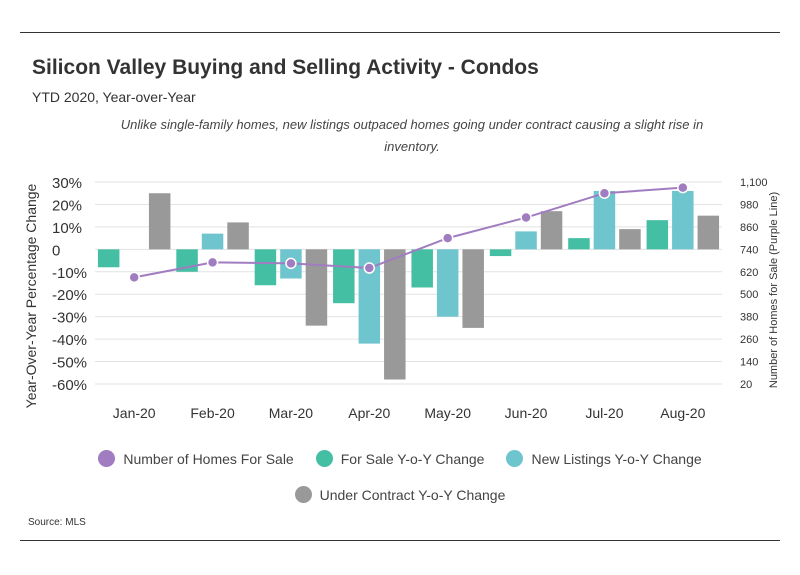  Describe the element at coordinates (107, 458) in the screenshot. I see `legend-swatch-line` at that location.